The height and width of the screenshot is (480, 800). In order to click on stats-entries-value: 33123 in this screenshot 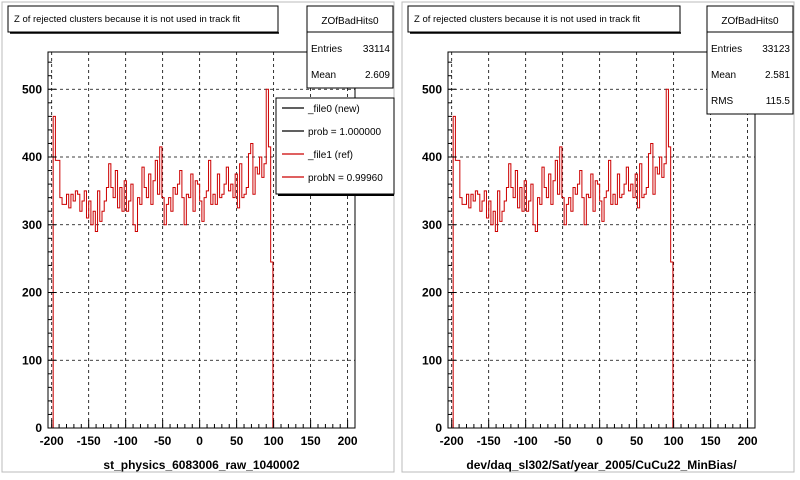, I will do `click(776, 49)`.